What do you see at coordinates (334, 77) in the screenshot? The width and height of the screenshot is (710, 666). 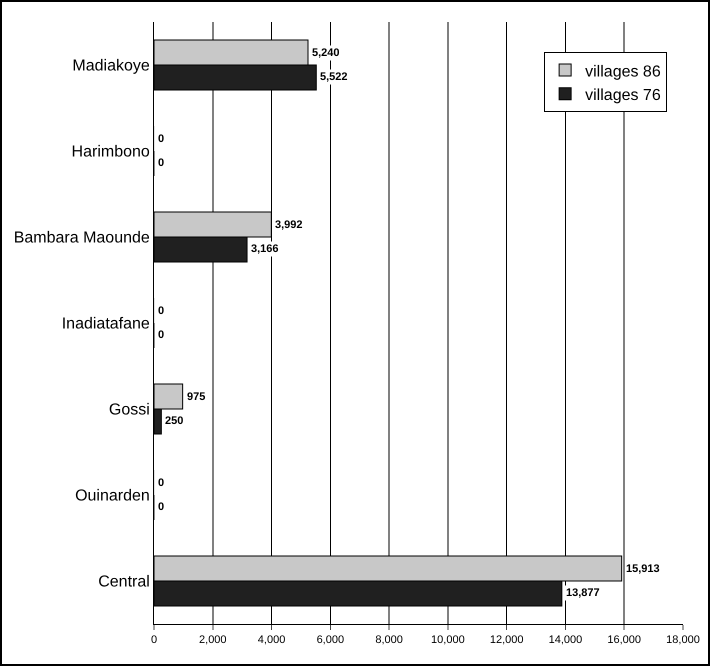 I see `data-label: 5,522` at bounding box center [334, 77].